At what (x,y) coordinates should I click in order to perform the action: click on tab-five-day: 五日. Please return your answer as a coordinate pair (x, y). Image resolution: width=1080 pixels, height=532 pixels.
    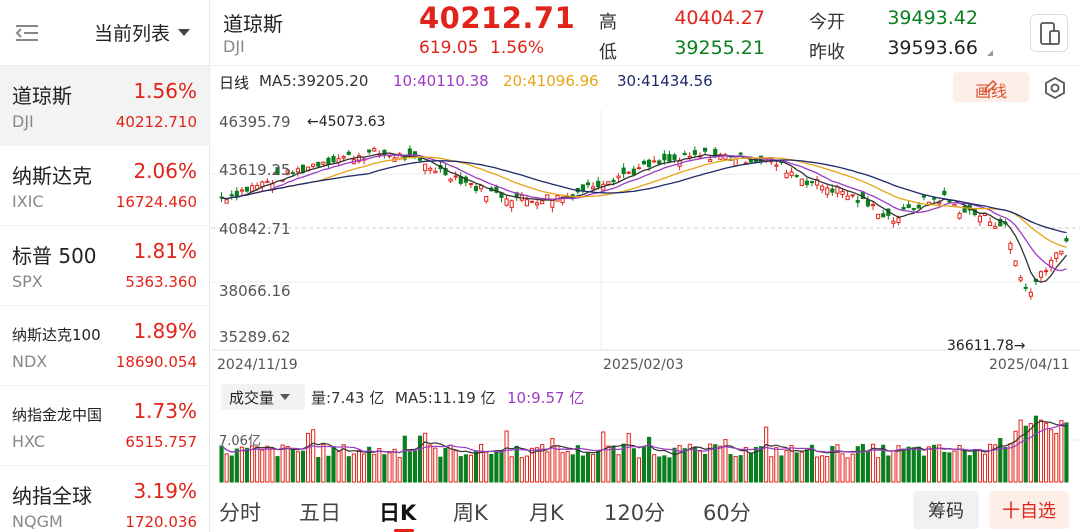
    Looking at the image, I should click on (320, 513).